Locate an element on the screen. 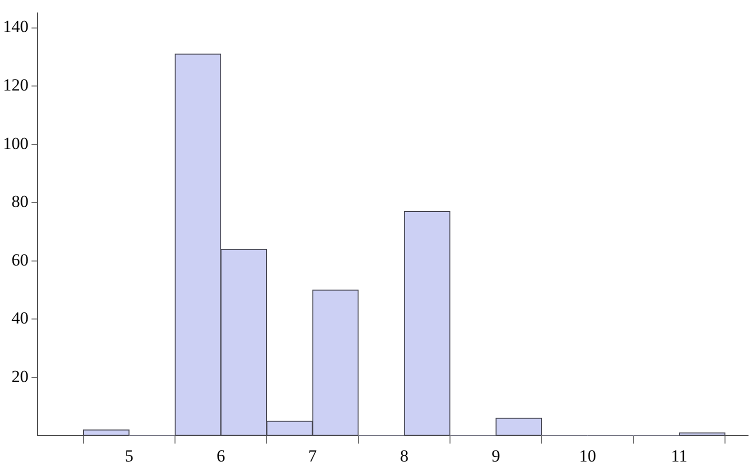 The image size is (750, 470). y-tick-label: 20 is located at coordinates (20, 376).